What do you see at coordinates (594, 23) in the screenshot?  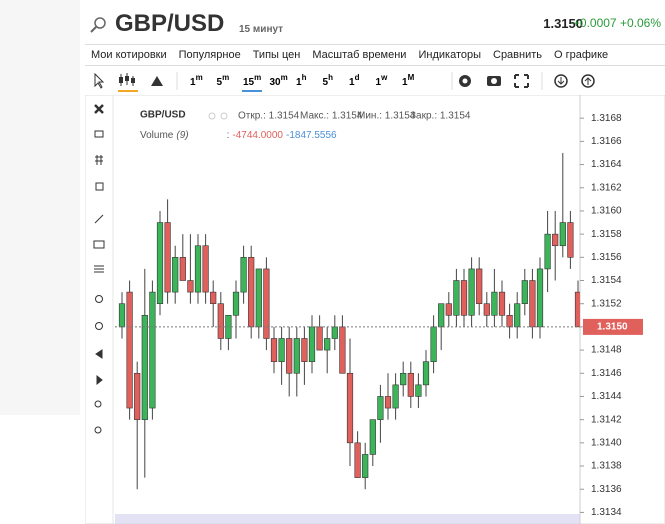 I see `change-abs: +0.0007` at bounding box center [594, 23].